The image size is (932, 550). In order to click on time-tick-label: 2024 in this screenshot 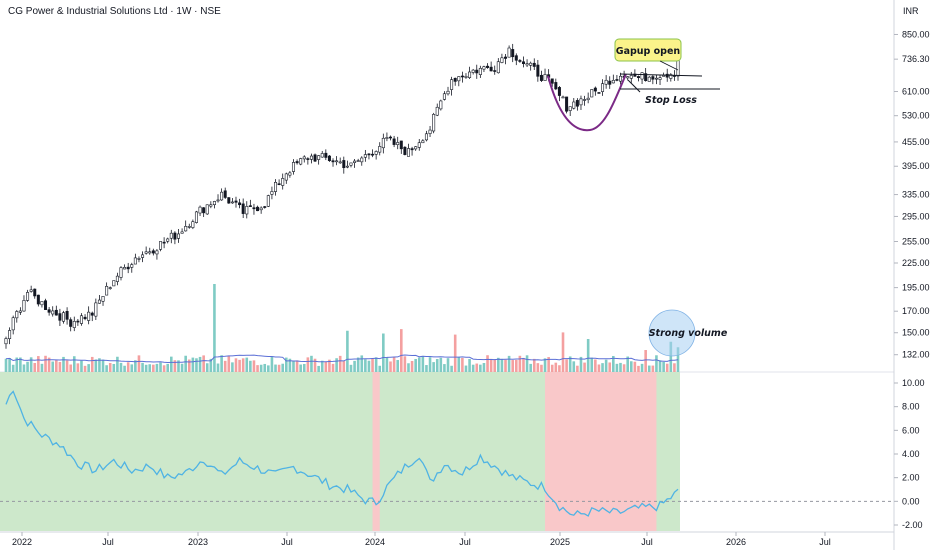, I will do `click(375, 542)`.